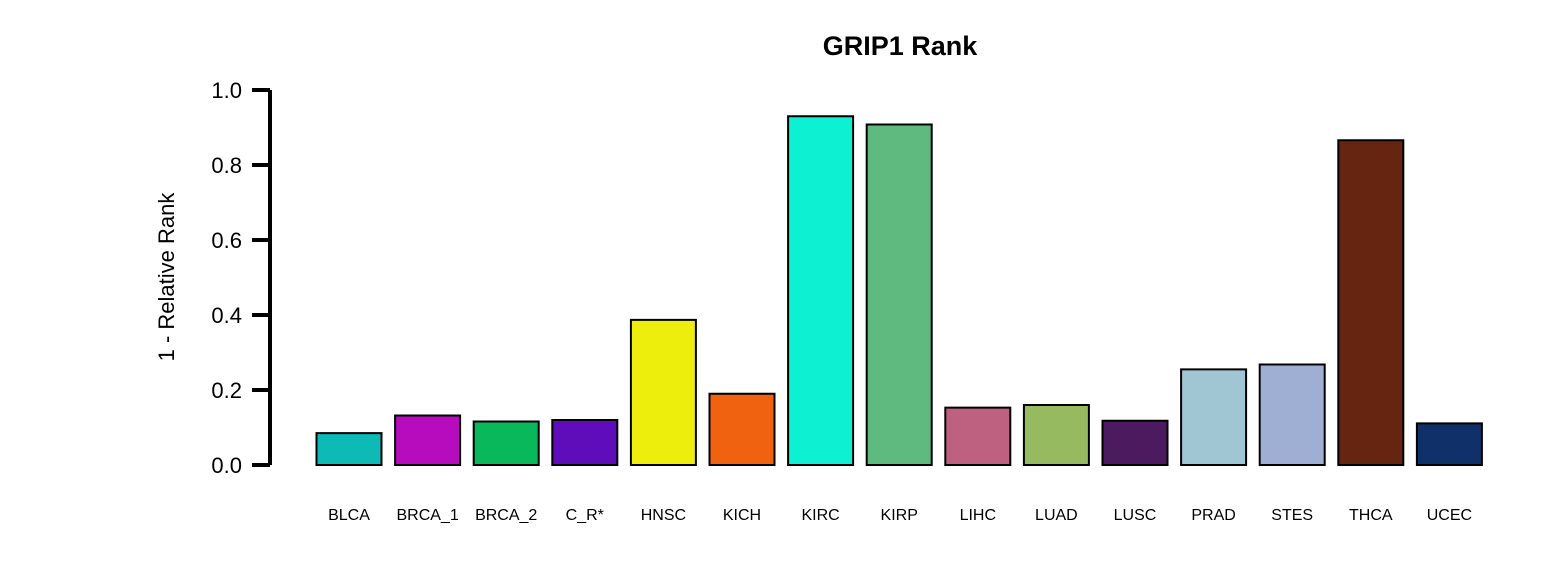 The height and width of the screenshot is (586, 1560). I want to click on x-tick-label: BLCA, so click(349, 515).